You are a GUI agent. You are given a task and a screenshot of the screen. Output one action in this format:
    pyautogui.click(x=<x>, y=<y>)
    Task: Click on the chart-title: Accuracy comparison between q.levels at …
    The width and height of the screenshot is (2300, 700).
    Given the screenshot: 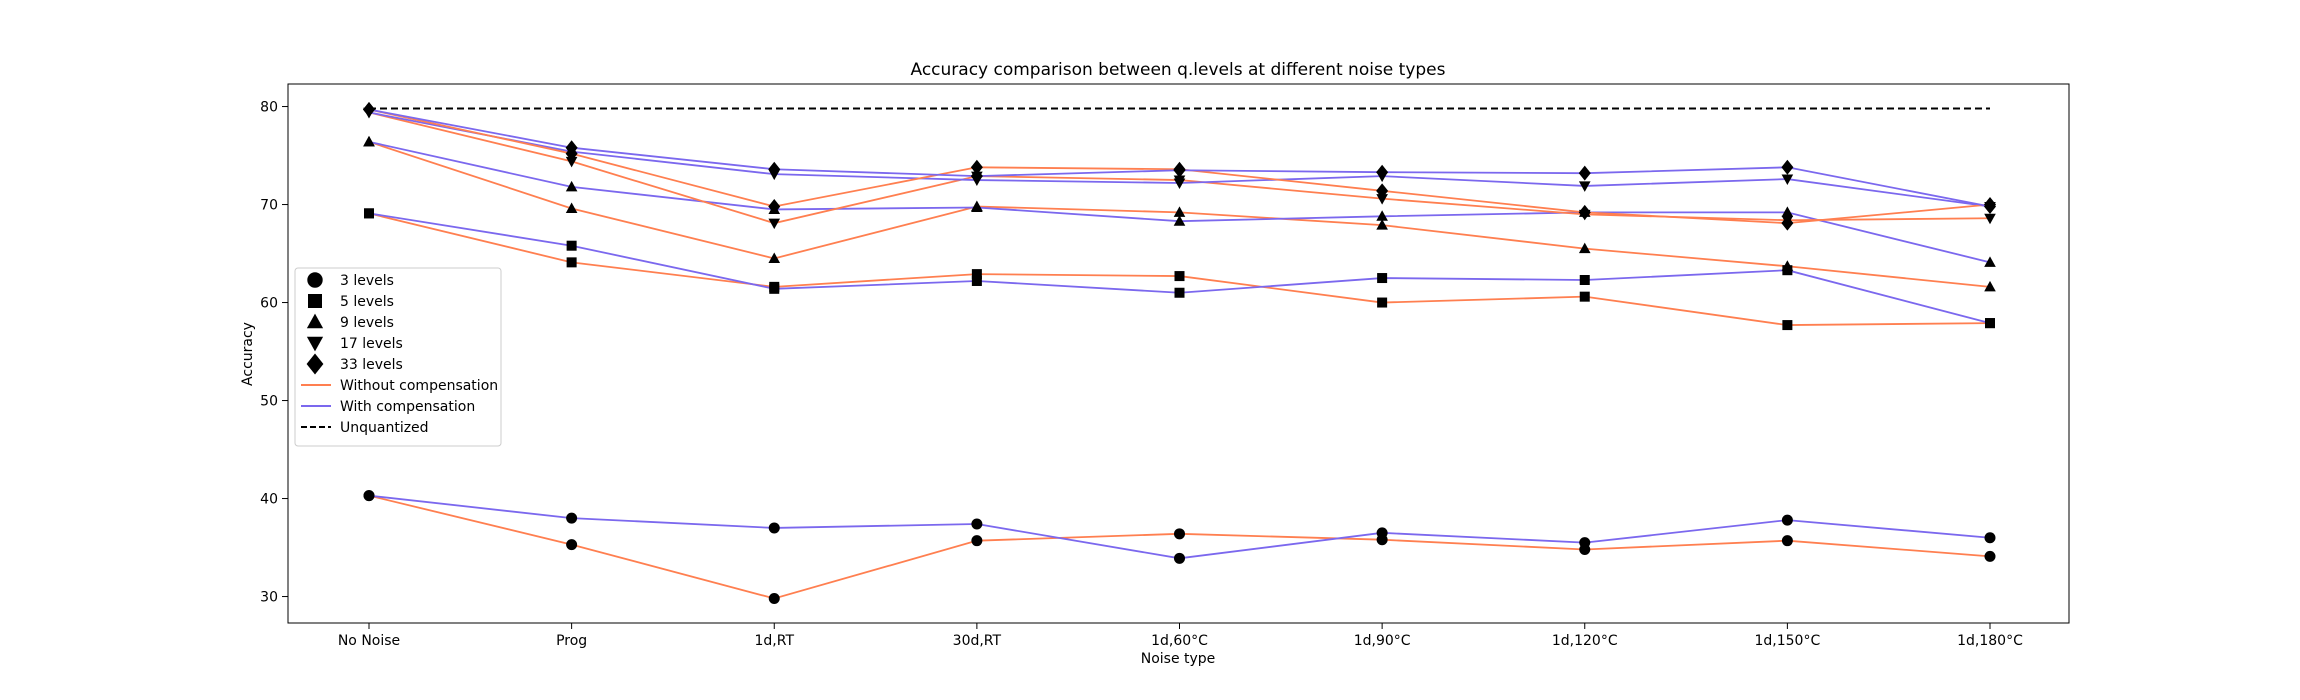 What is the action you would take?
    pyautogui.click(x=1177, y=70)
    